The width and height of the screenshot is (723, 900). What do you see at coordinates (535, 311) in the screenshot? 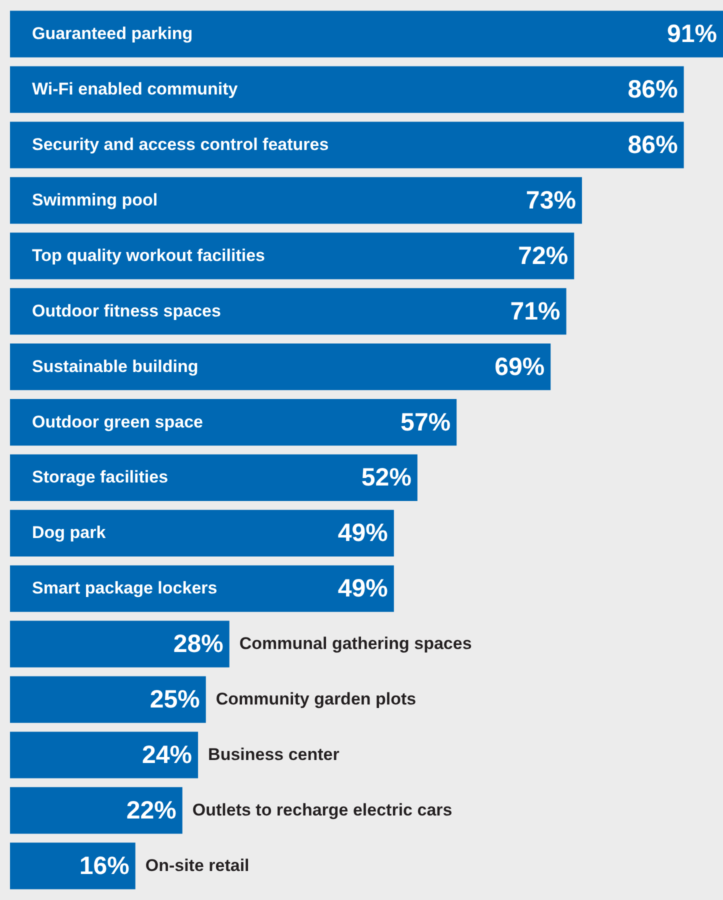
I see `data-label: 71%` at bounding box center [535, 311].